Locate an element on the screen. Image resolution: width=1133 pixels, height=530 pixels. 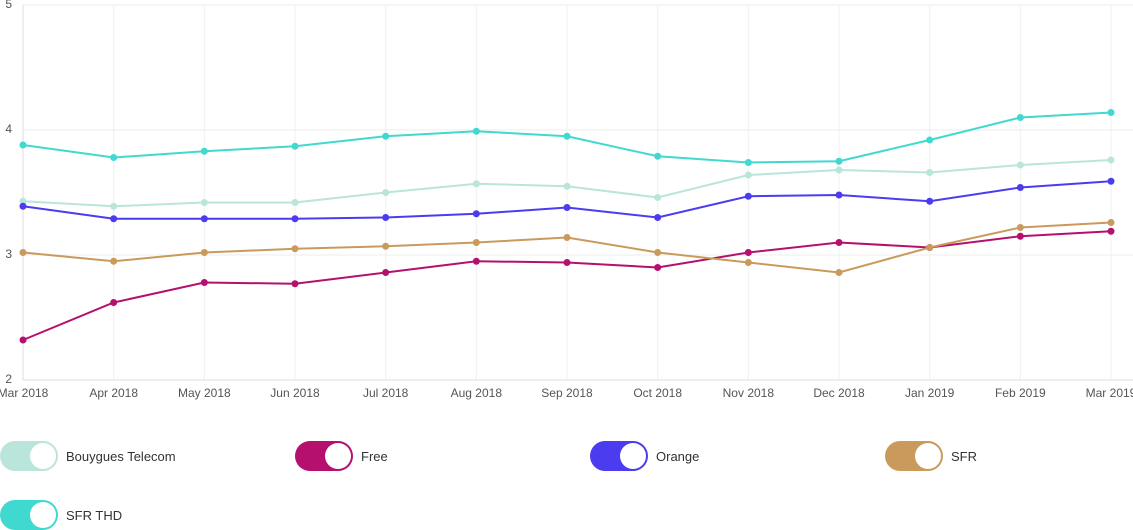
legend-item: SFR THD is located at coordinates (61, 515).